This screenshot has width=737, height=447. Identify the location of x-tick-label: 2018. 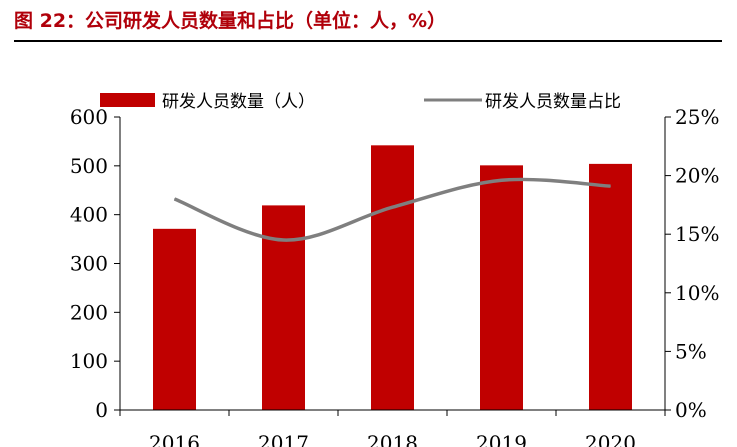
(392, 439).